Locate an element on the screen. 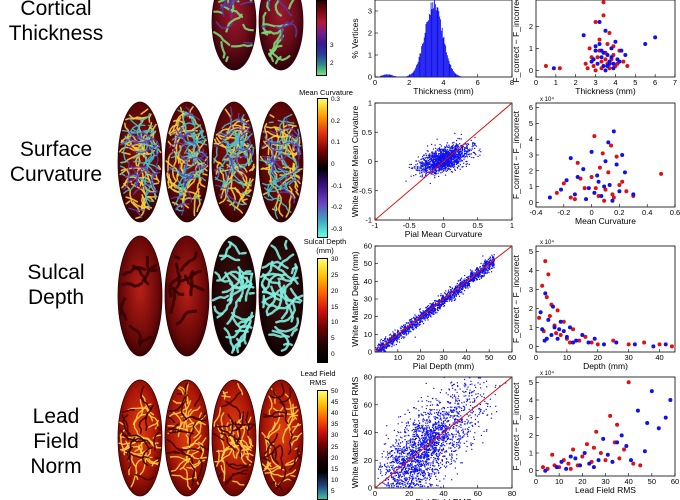 The height and width of the screenshot is (500, 680). x-tick-label: 6 is located at coordinates (478, 82).